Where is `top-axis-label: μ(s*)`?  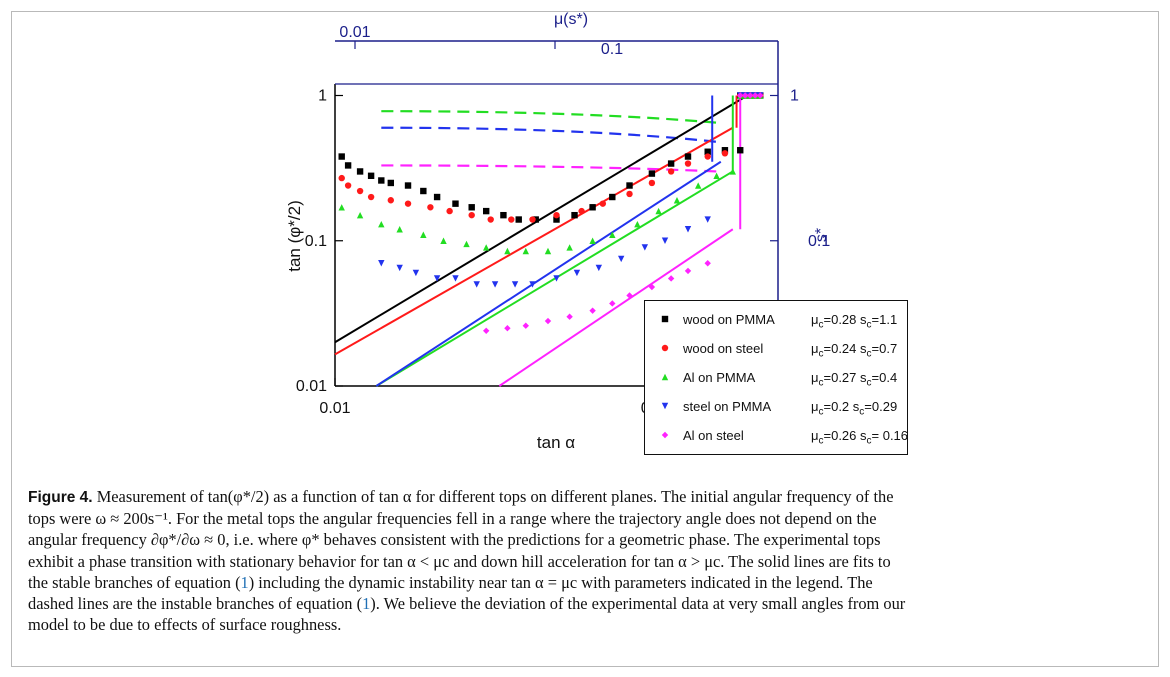 top-axis-label: μ(s*) is located at coordinates (571, 19).